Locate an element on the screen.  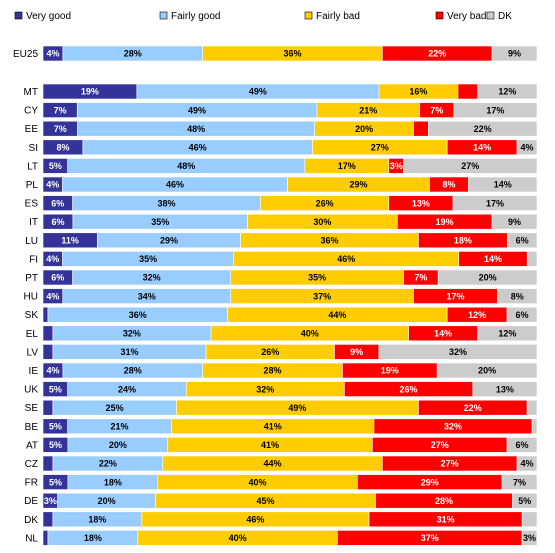
data-label-fairly-good: 24% is located at coordinates (127, 389).